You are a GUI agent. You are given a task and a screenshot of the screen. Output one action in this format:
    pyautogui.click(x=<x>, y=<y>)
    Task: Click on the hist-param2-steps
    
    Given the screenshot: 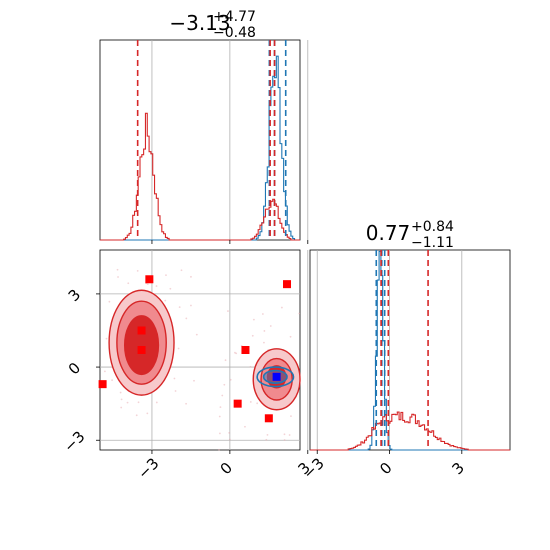 What is the action you would take?
    pyautogui.click(x=410, y=350)
    